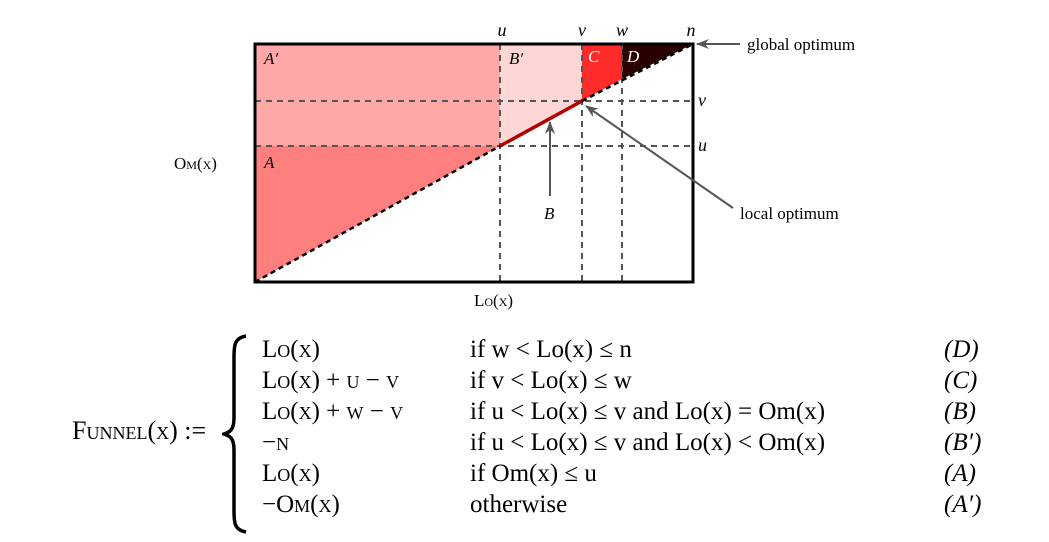  I want to click on label-n-top: n, so click(691, 30).